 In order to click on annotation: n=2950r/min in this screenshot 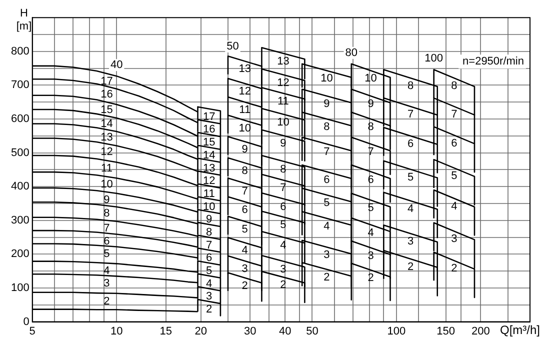, I will do `click(493, 62)`.